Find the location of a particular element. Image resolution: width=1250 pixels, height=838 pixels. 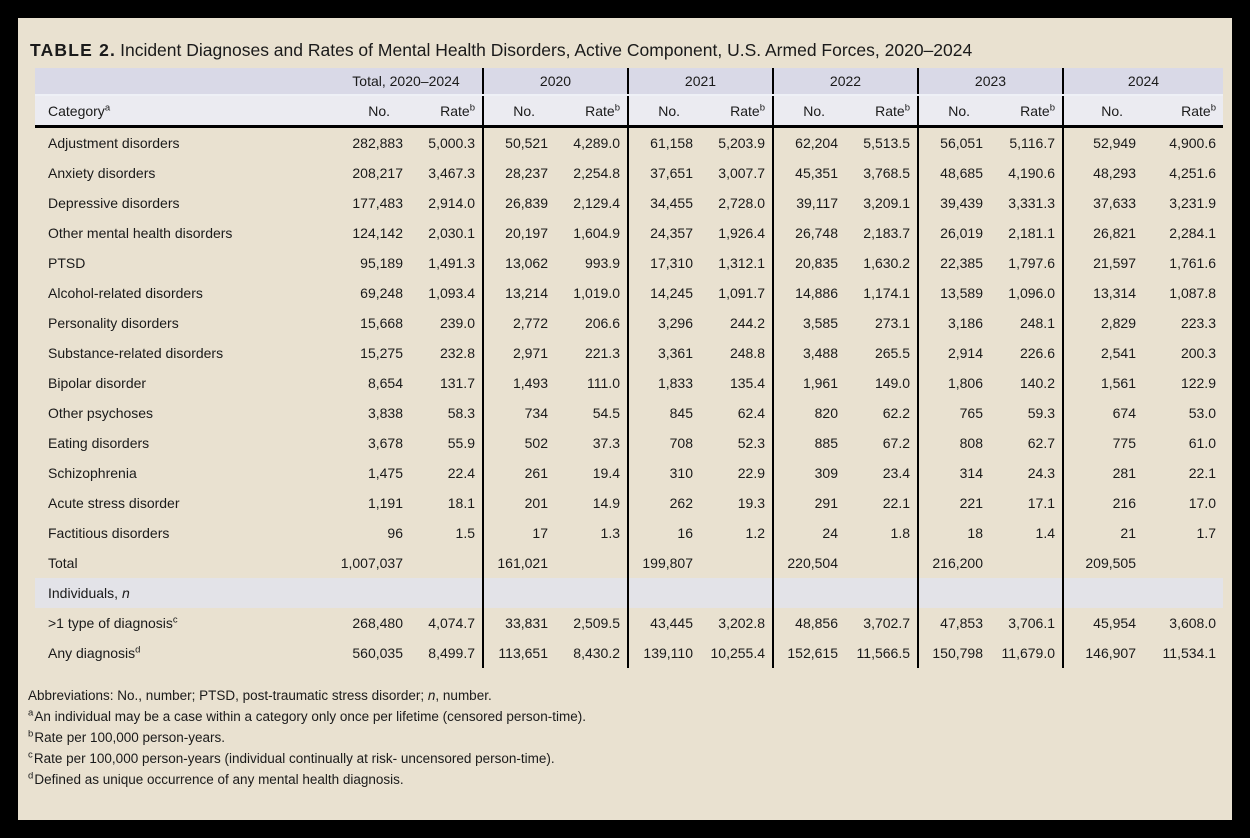

cell-rate: 19.3 is located at coordinates (751, 503).